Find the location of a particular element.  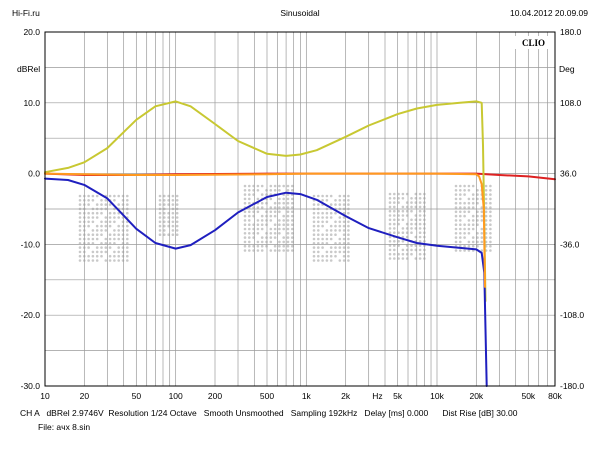

y-tick-label-left: 0.0 is located at coordinates (34, 174).